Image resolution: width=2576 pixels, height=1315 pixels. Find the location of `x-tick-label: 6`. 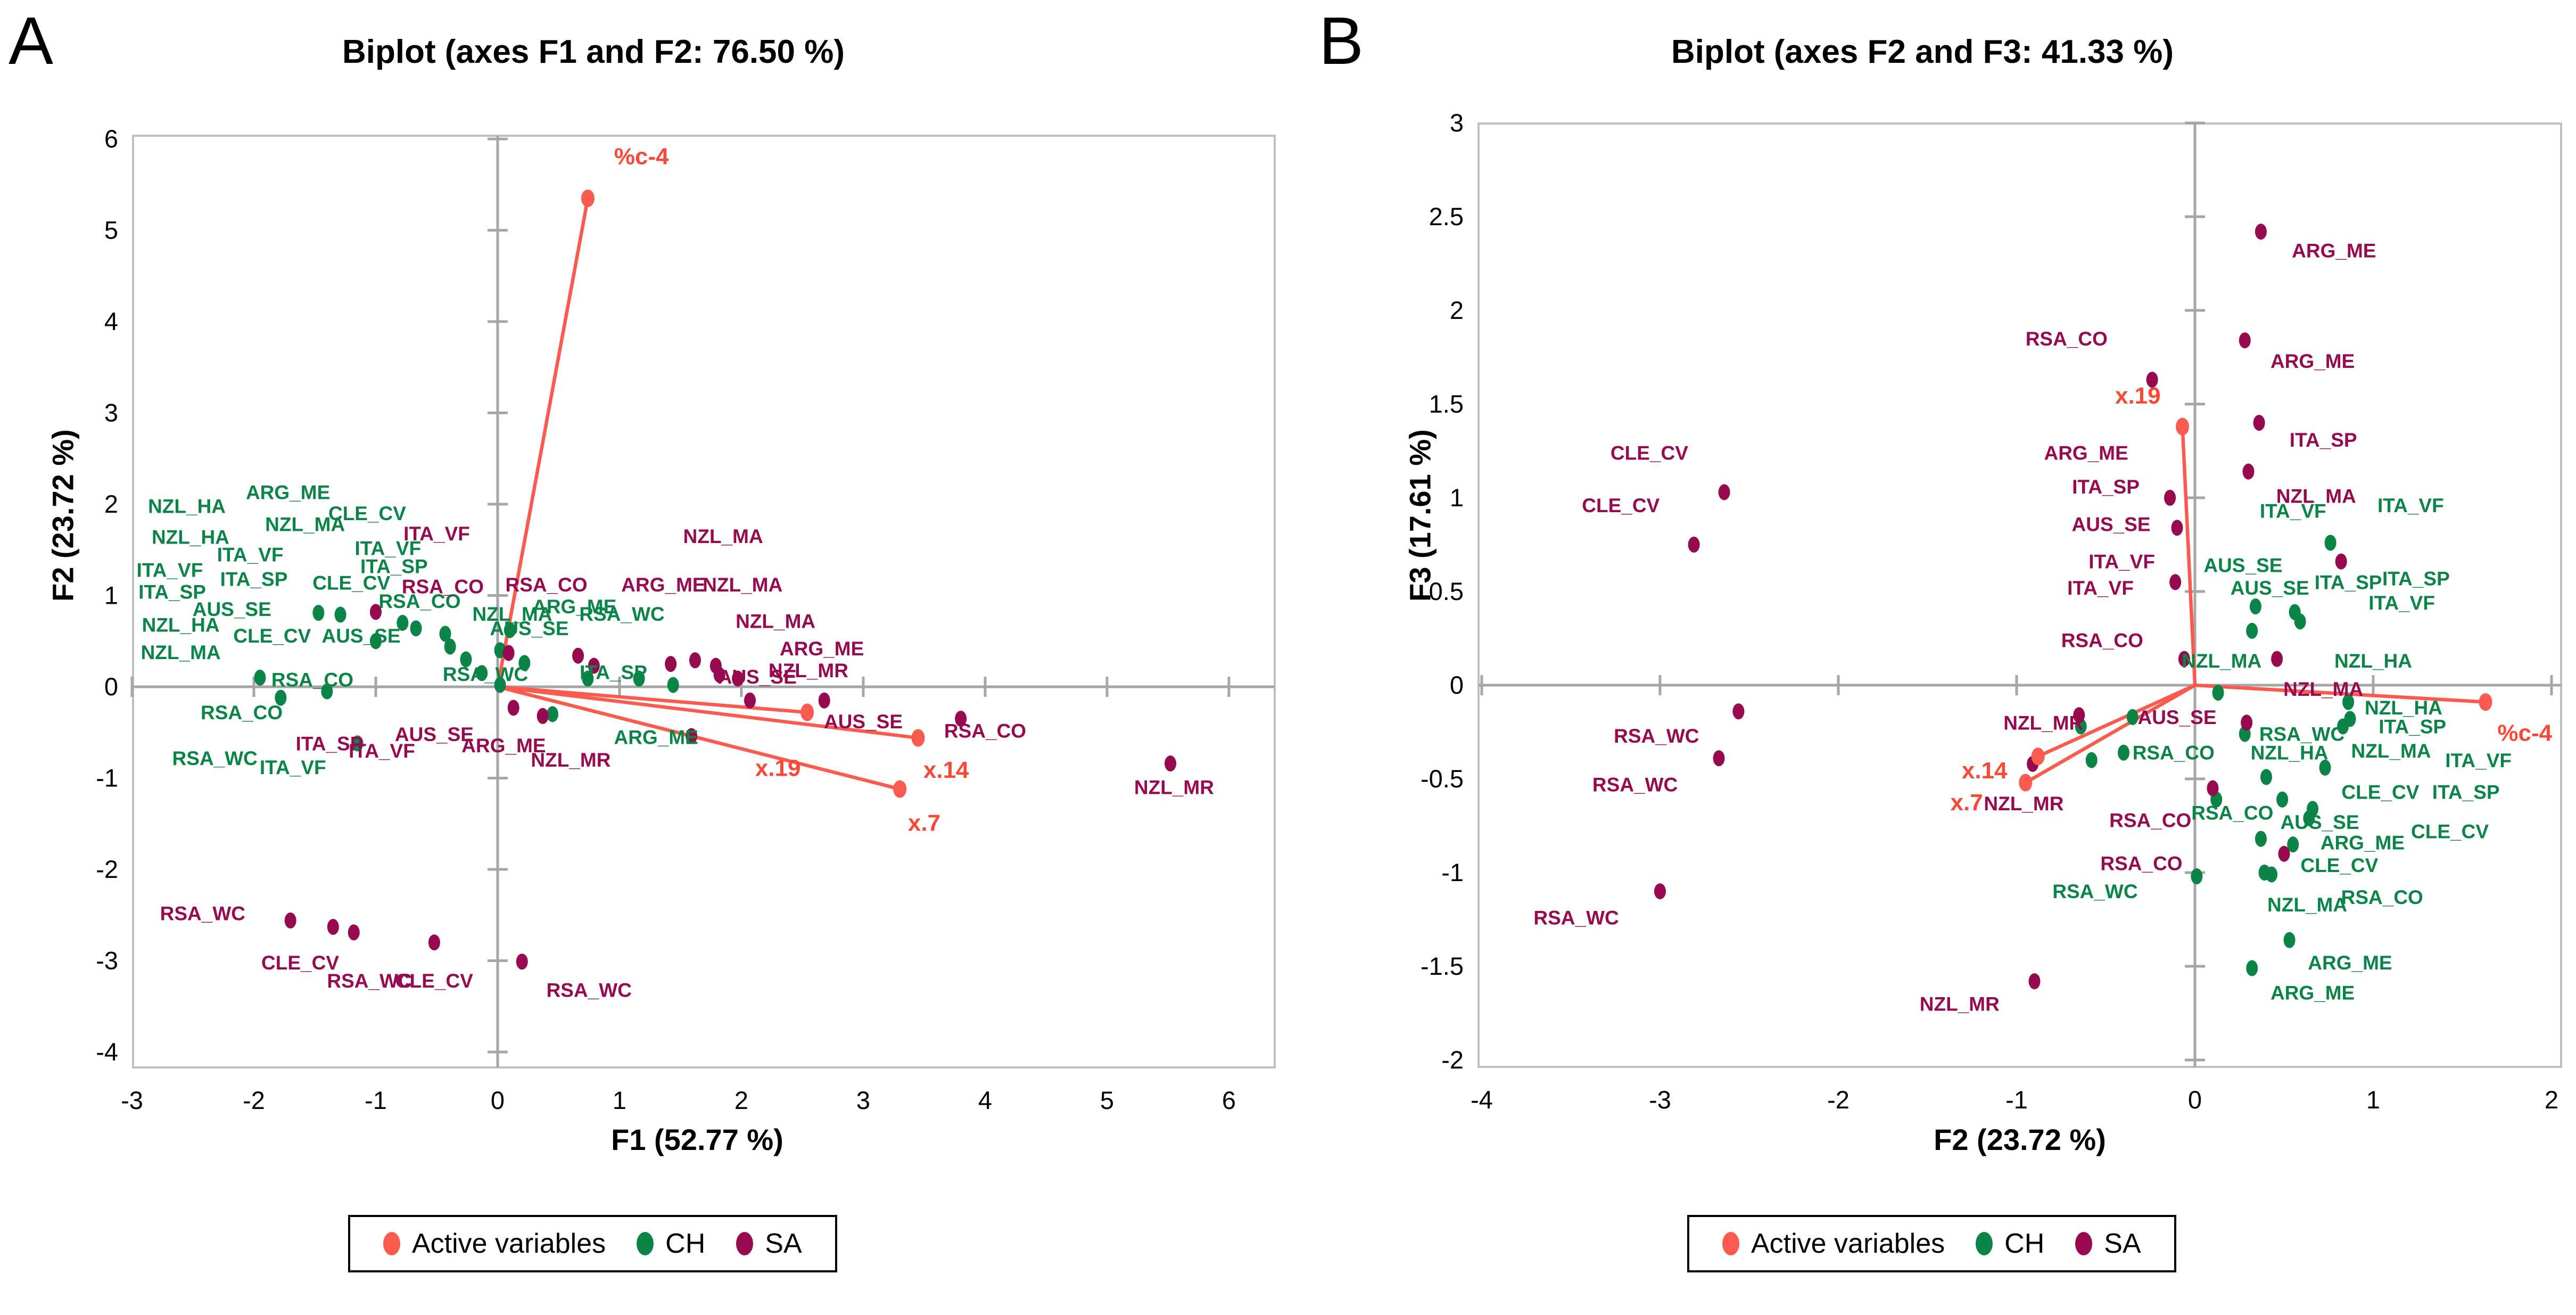

x-tick-label: 6 is located at coordinates (1229, 1100).